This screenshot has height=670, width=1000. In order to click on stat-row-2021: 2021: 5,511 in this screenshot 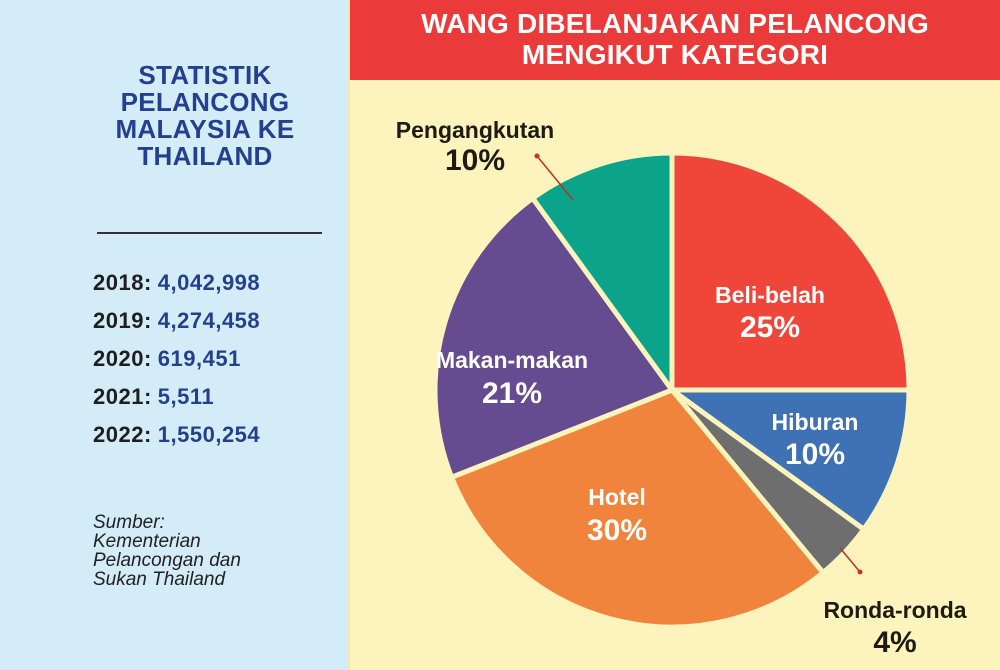, I will do `click(153, 397)`.